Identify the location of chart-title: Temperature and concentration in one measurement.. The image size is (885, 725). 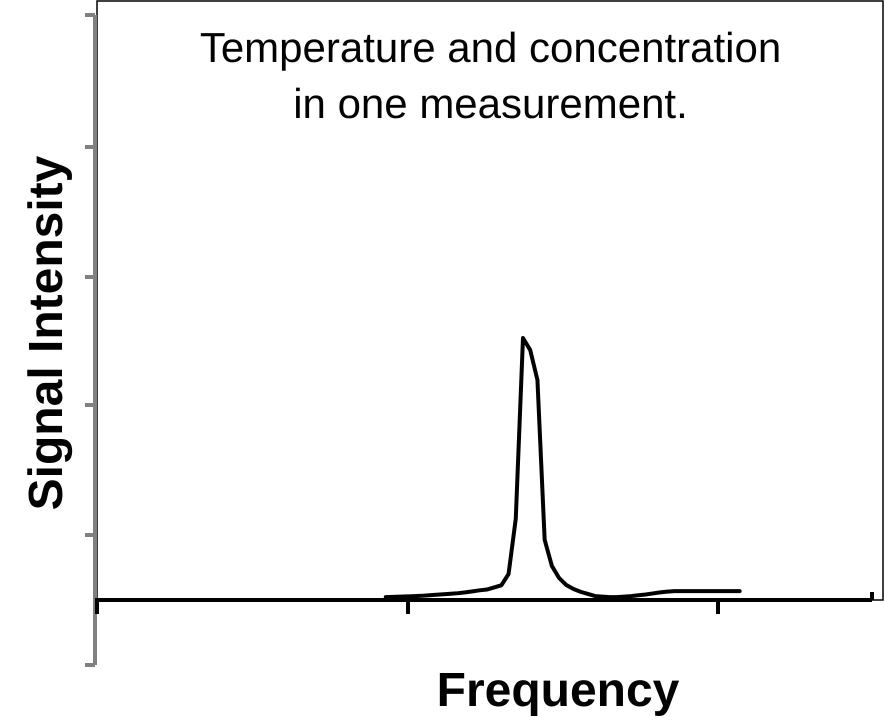
(491, 75).